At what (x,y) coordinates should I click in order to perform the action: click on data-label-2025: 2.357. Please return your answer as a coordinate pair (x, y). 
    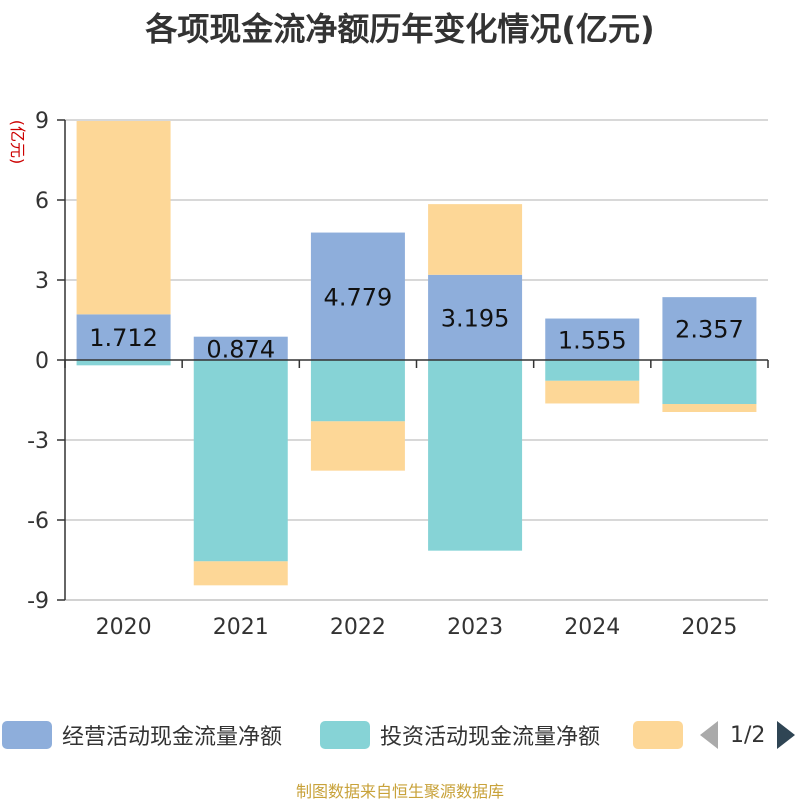
    Looking at the image, I should click on (709, 330).